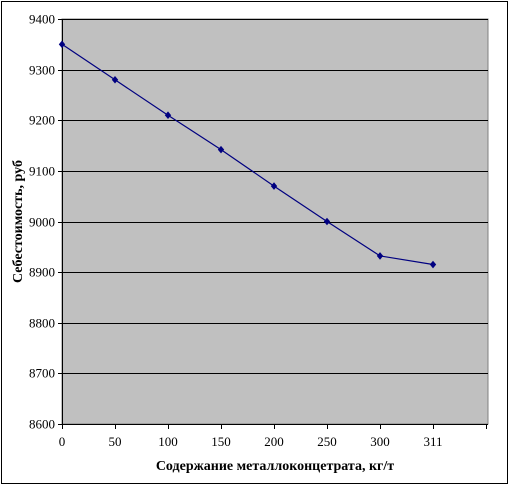 This screenshot has width=510, height=486. I want to click on x-tick-label-100: 100, so click(168, 441).